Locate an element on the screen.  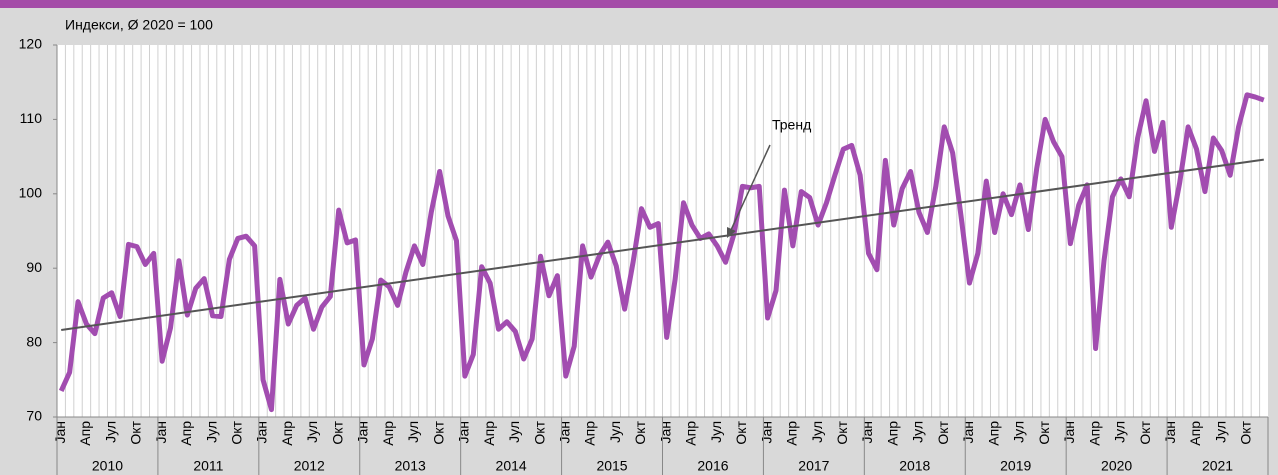
year-label: 2017 is located at coordinates (813, 466).